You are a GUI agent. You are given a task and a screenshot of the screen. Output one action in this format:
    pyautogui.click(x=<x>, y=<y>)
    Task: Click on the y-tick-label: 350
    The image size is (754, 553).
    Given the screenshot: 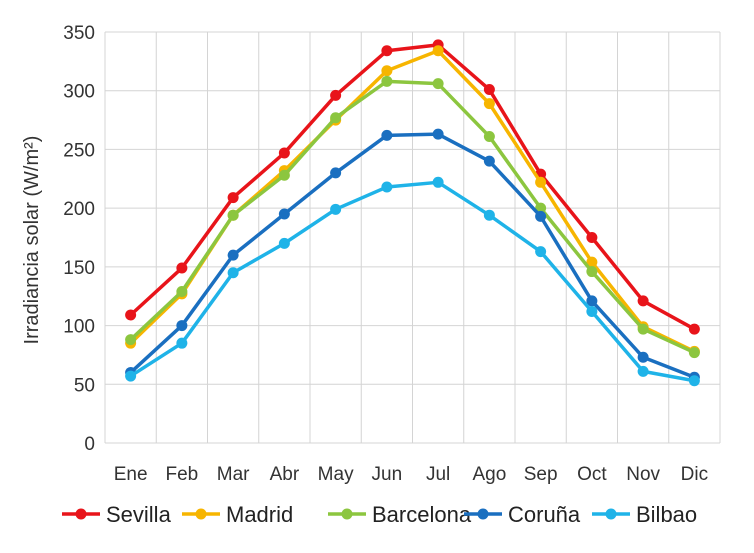 What is the action you would take?
    pyautogui.click(x=79, y=33)
    